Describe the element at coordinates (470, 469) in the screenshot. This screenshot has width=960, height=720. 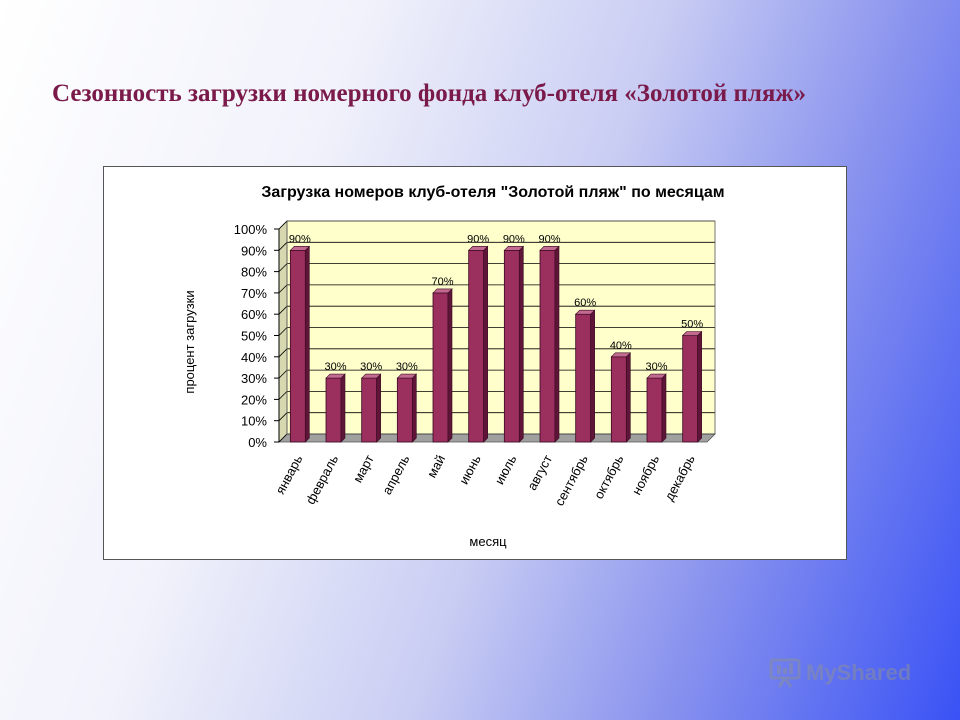
I see `x-tick-label: июнь` at that location.